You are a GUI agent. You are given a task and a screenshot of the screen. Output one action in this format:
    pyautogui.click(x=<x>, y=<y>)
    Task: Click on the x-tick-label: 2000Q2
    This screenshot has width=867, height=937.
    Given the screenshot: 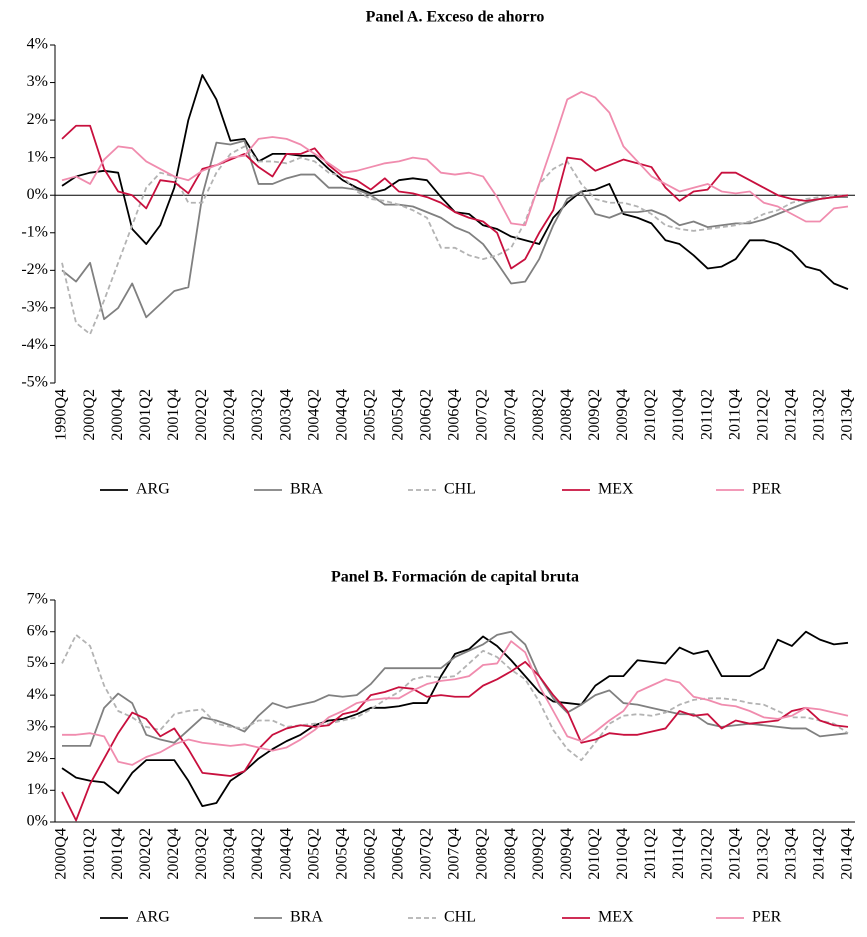 What is the action you would take?
    pyautogui.click(x=89, y=415)
    